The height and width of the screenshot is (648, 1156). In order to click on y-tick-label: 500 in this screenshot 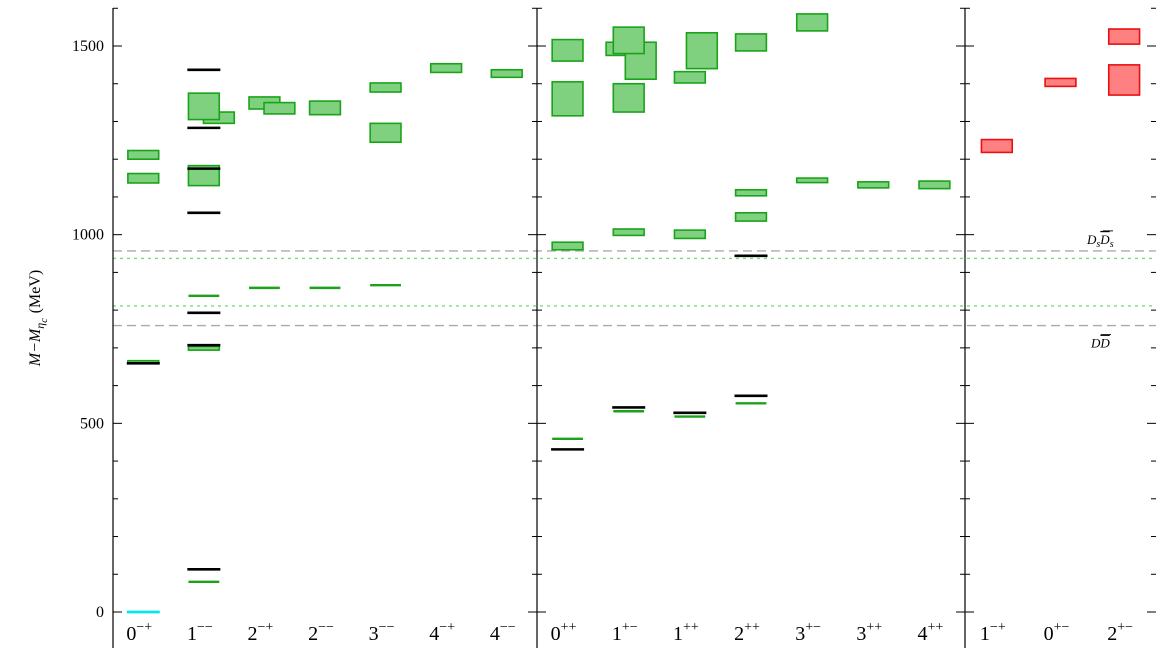, I will do `click(92, 423)`.